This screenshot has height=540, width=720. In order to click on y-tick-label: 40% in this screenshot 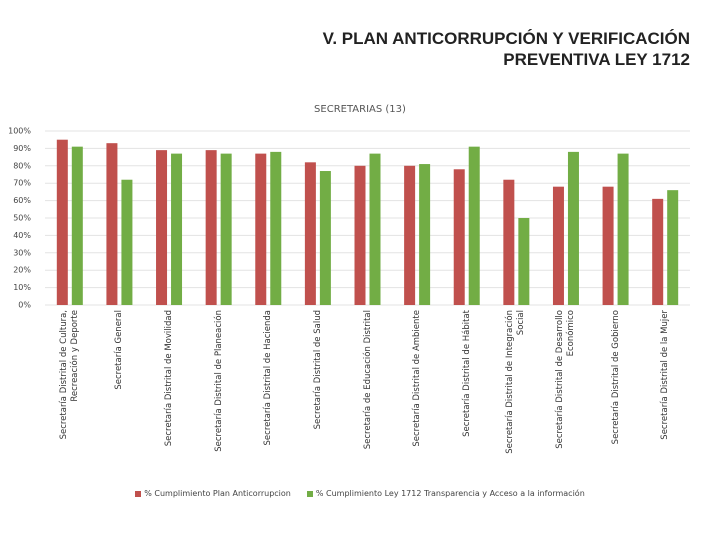, I will do `click(22, 235)`.